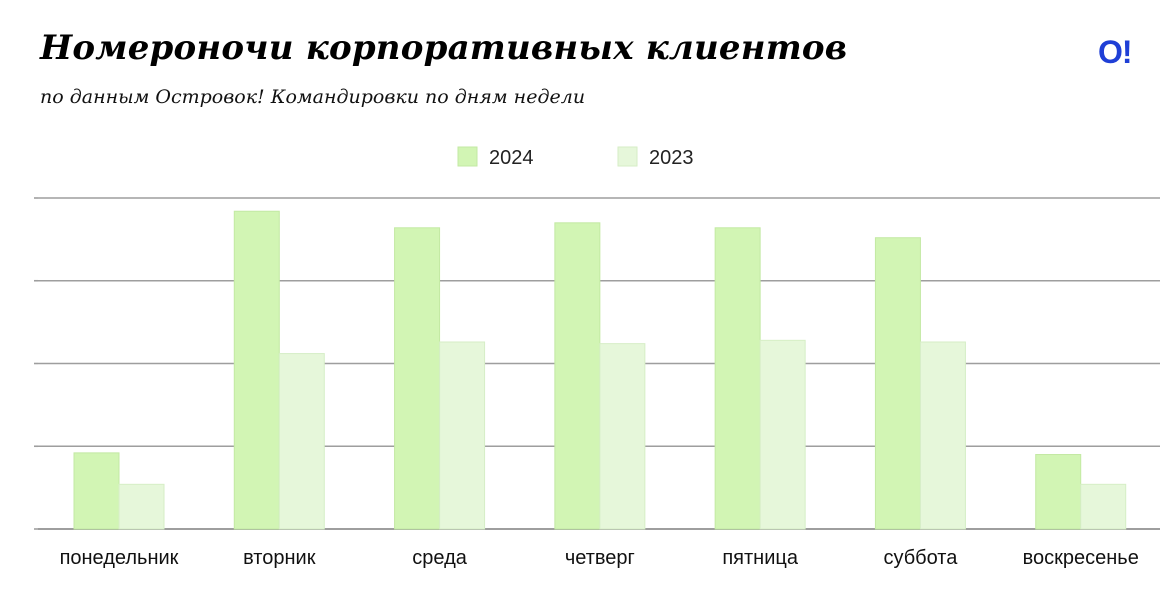 The height and width of the screenshot is (600, 1171). Describe the element at coordinates (141, 506) in the screenshot. I see `bar-2023-понедельник` at that location.